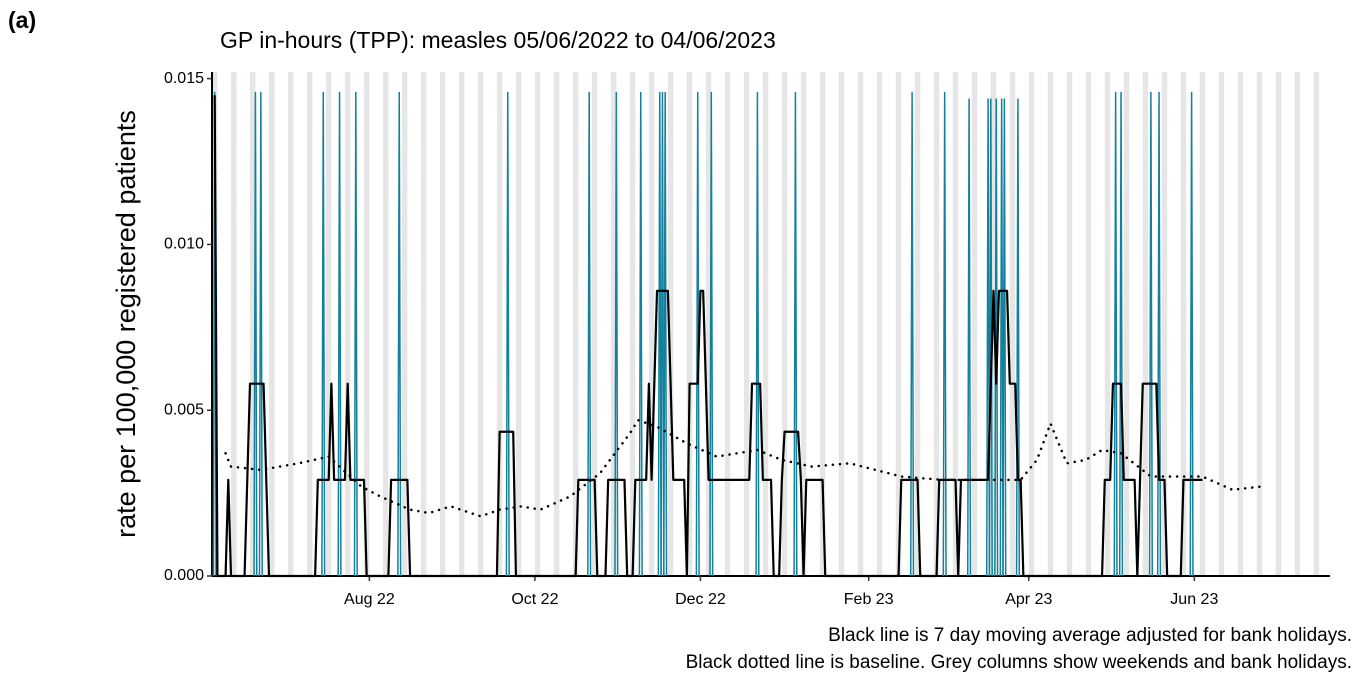  What do you see at coordinates (700, 599) in the screenshot?
I see `x-tick-label: Dec 22` at bounding box center [700, 599].